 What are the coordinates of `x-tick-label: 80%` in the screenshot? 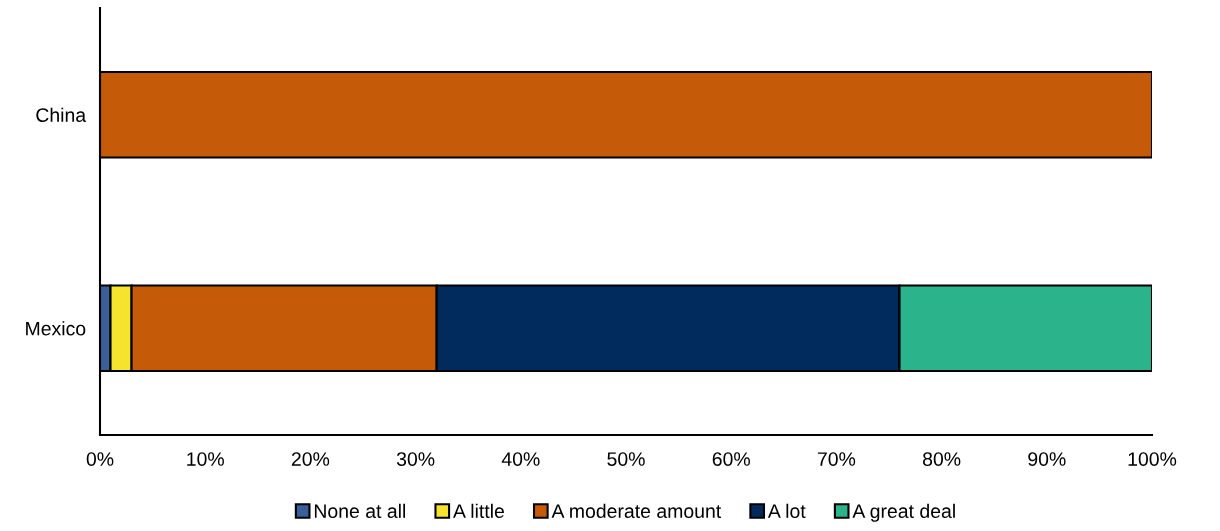 It's located at (941, 459).